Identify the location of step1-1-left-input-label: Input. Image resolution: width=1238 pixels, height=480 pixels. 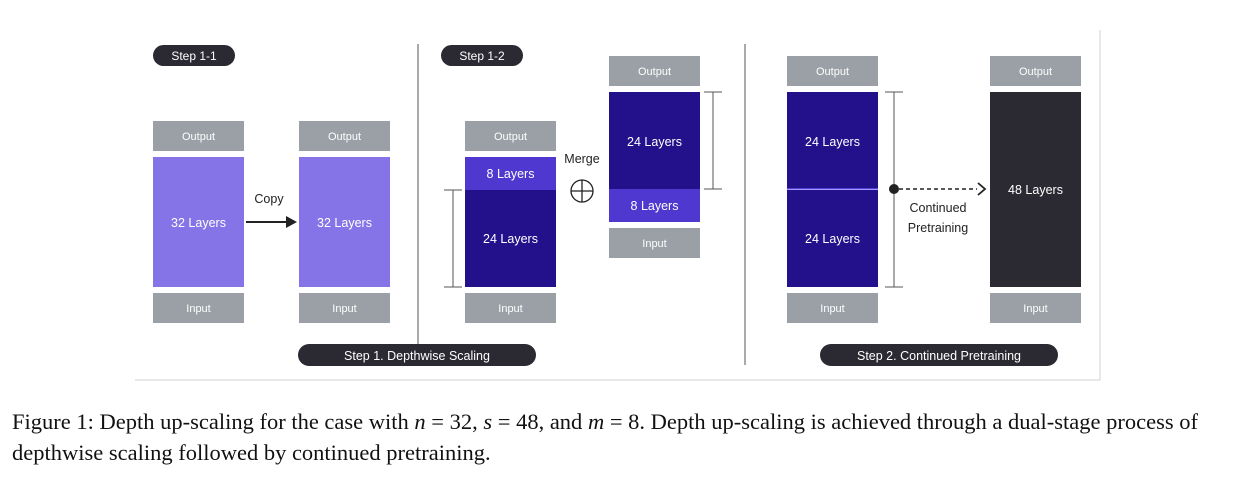
(198, 309).